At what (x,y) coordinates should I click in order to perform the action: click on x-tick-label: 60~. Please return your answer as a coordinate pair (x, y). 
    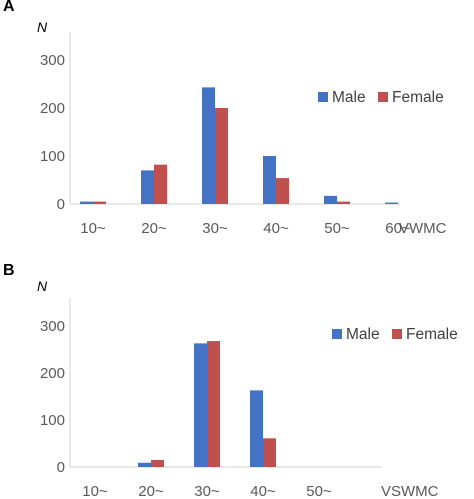
    Looking at the image, I should click on (398, 228).